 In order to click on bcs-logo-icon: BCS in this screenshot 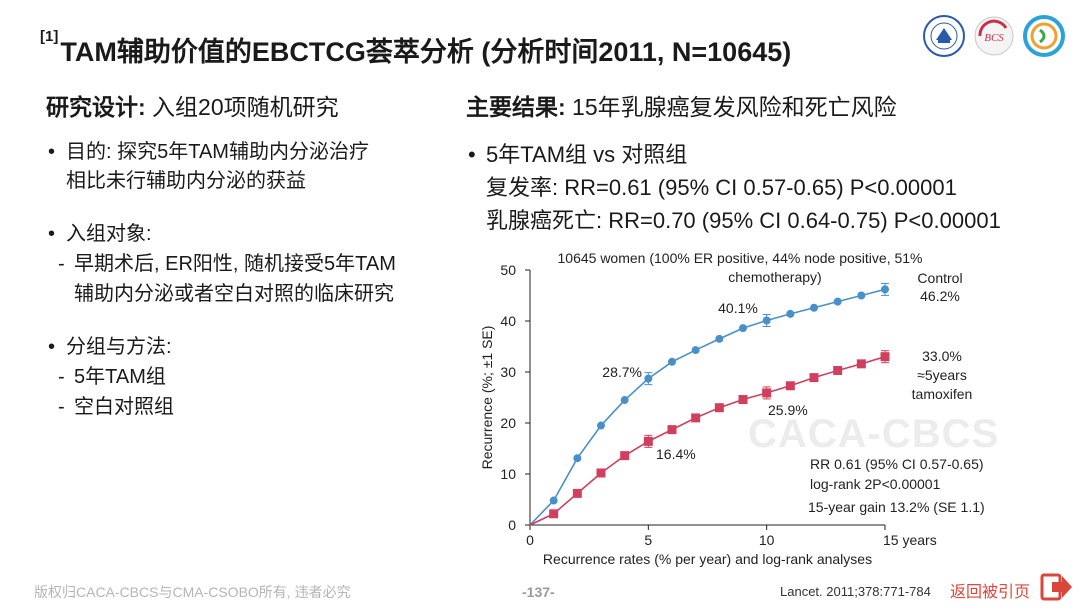, I will do `click(994, 36)`.